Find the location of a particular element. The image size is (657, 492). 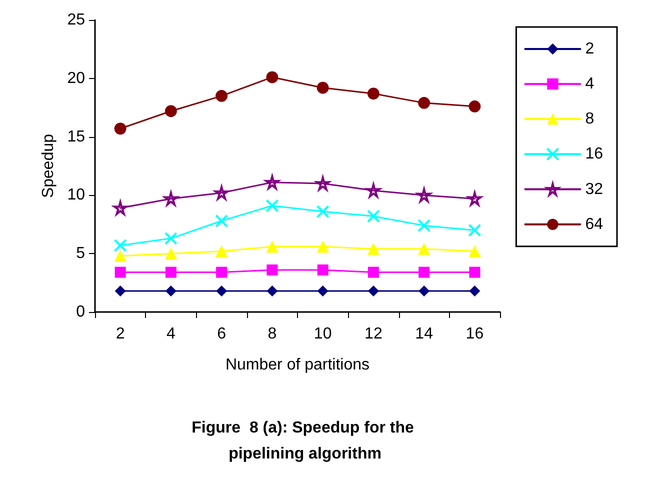

legend-label: 4 is located at coordinates (589, 84).